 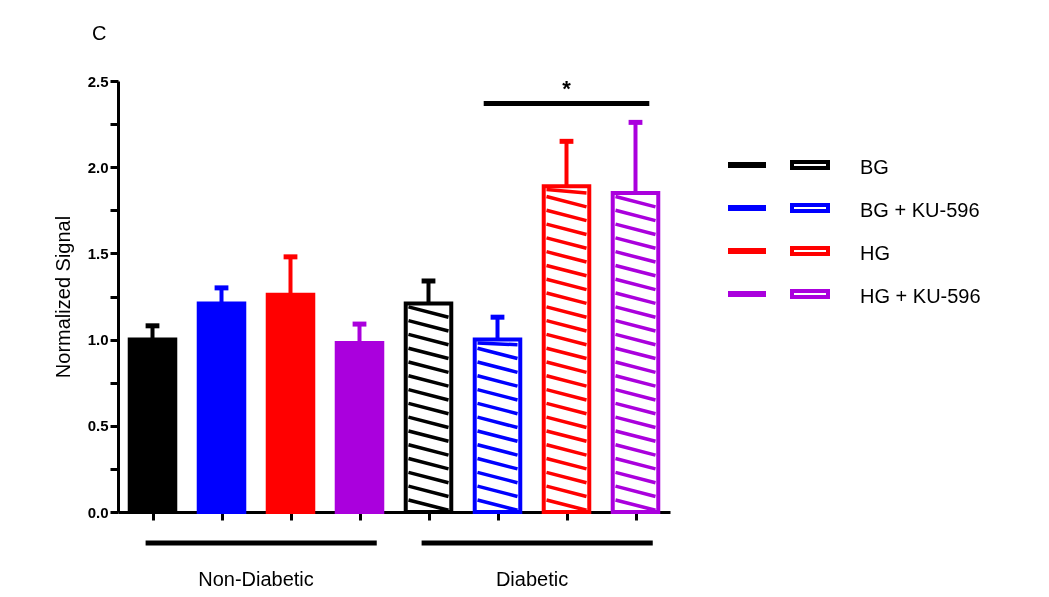 What do you see at coordinates (920, 210) in the screenshot?
I see `legend-label: BG + KU-596` at bounding box center [920, 210].